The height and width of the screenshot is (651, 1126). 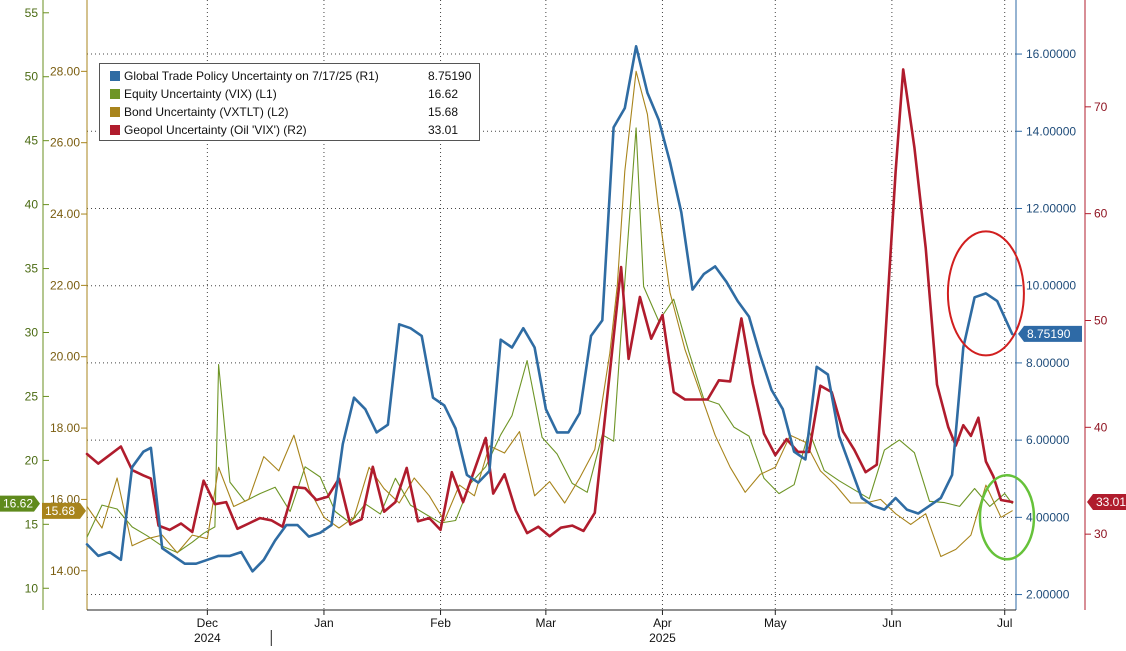 What do you see at coordinates (450, 76) in the screenshot?
I see `legend-value: 8.75190` at bounding box center [450, 76].